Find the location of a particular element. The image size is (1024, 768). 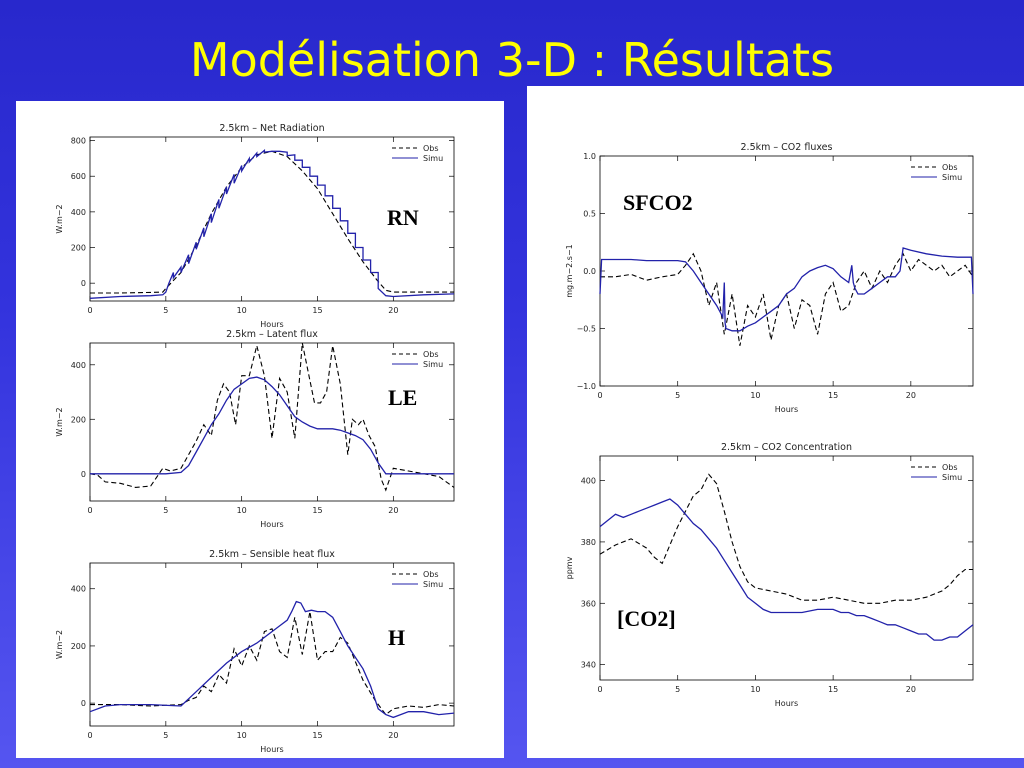

h-tag: H is located at coordinates (397, 637).